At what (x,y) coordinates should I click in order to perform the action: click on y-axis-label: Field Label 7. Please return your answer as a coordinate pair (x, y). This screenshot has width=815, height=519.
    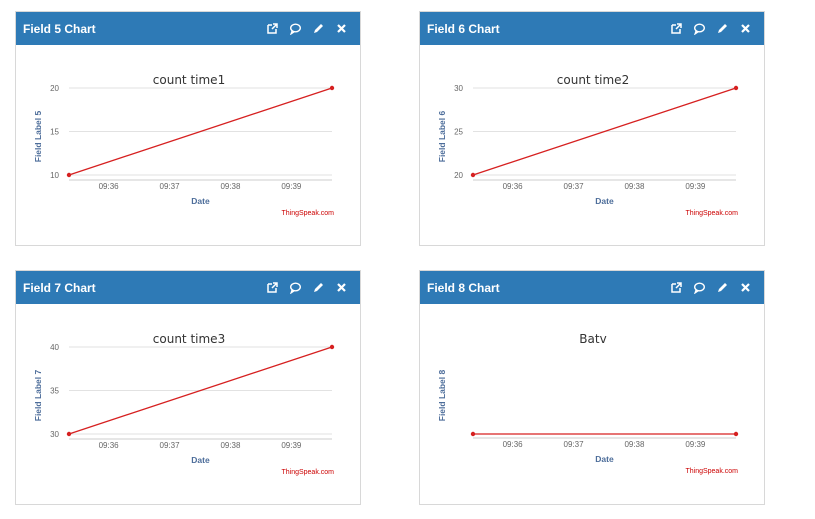
    Looking at the image, I should click on (38, 395).